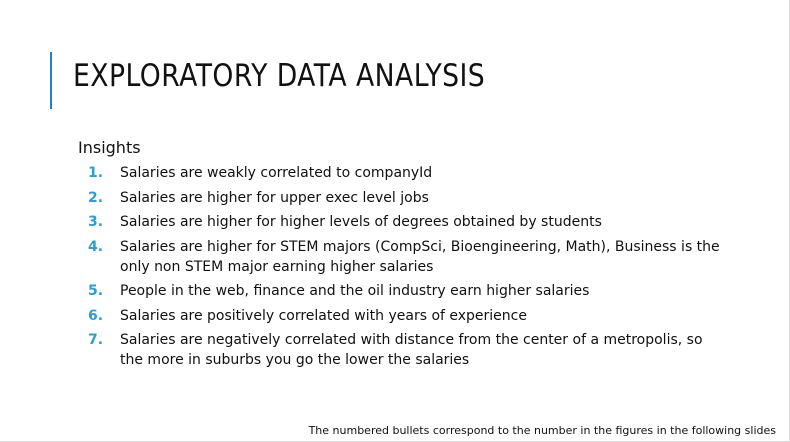 The image size is (790, 442). I want to click on bullet-number: 1., so click(96, 173).